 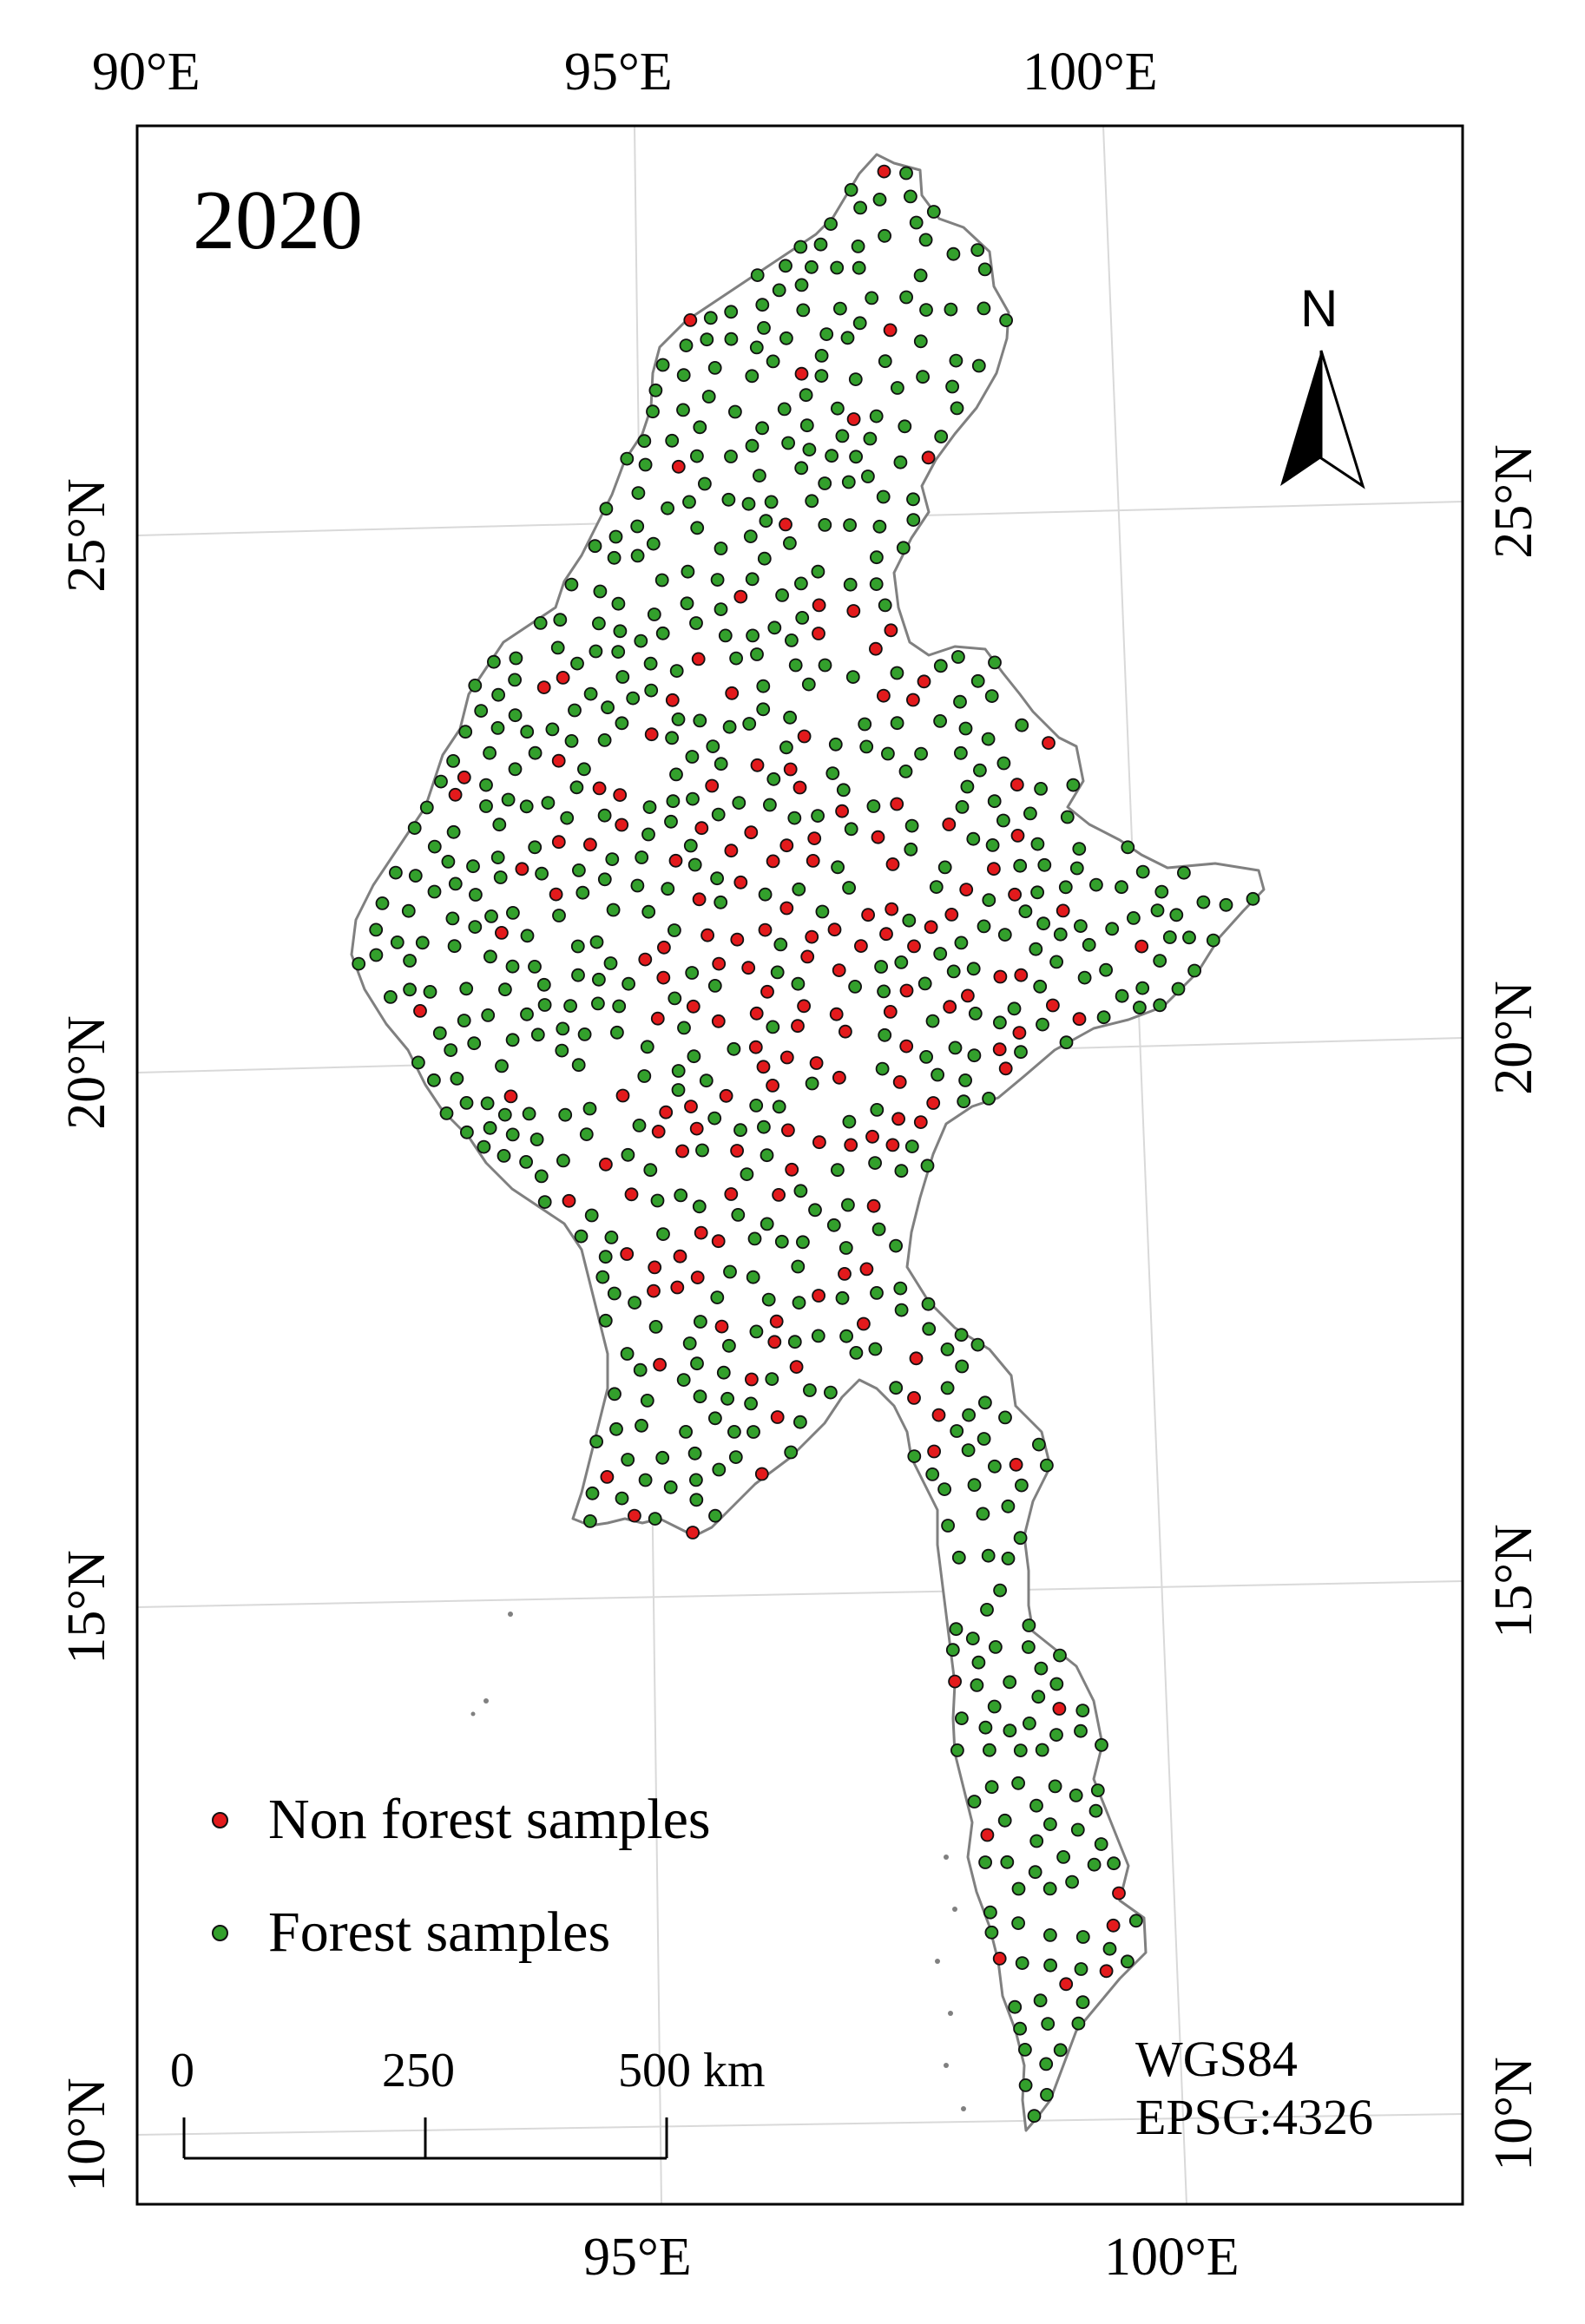 What do you see at coordinates (1513, 501) in the screenshot?
I see `right-axis-label-25n: 25°N` at bounding box center [1513, 501].